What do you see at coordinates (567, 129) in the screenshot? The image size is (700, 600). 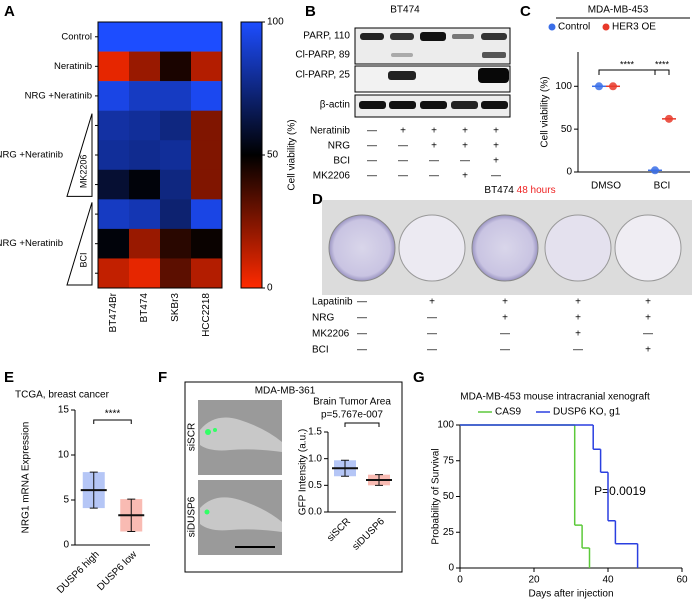 I see `y-tick-label: 50` at bounding box center [567, 129].